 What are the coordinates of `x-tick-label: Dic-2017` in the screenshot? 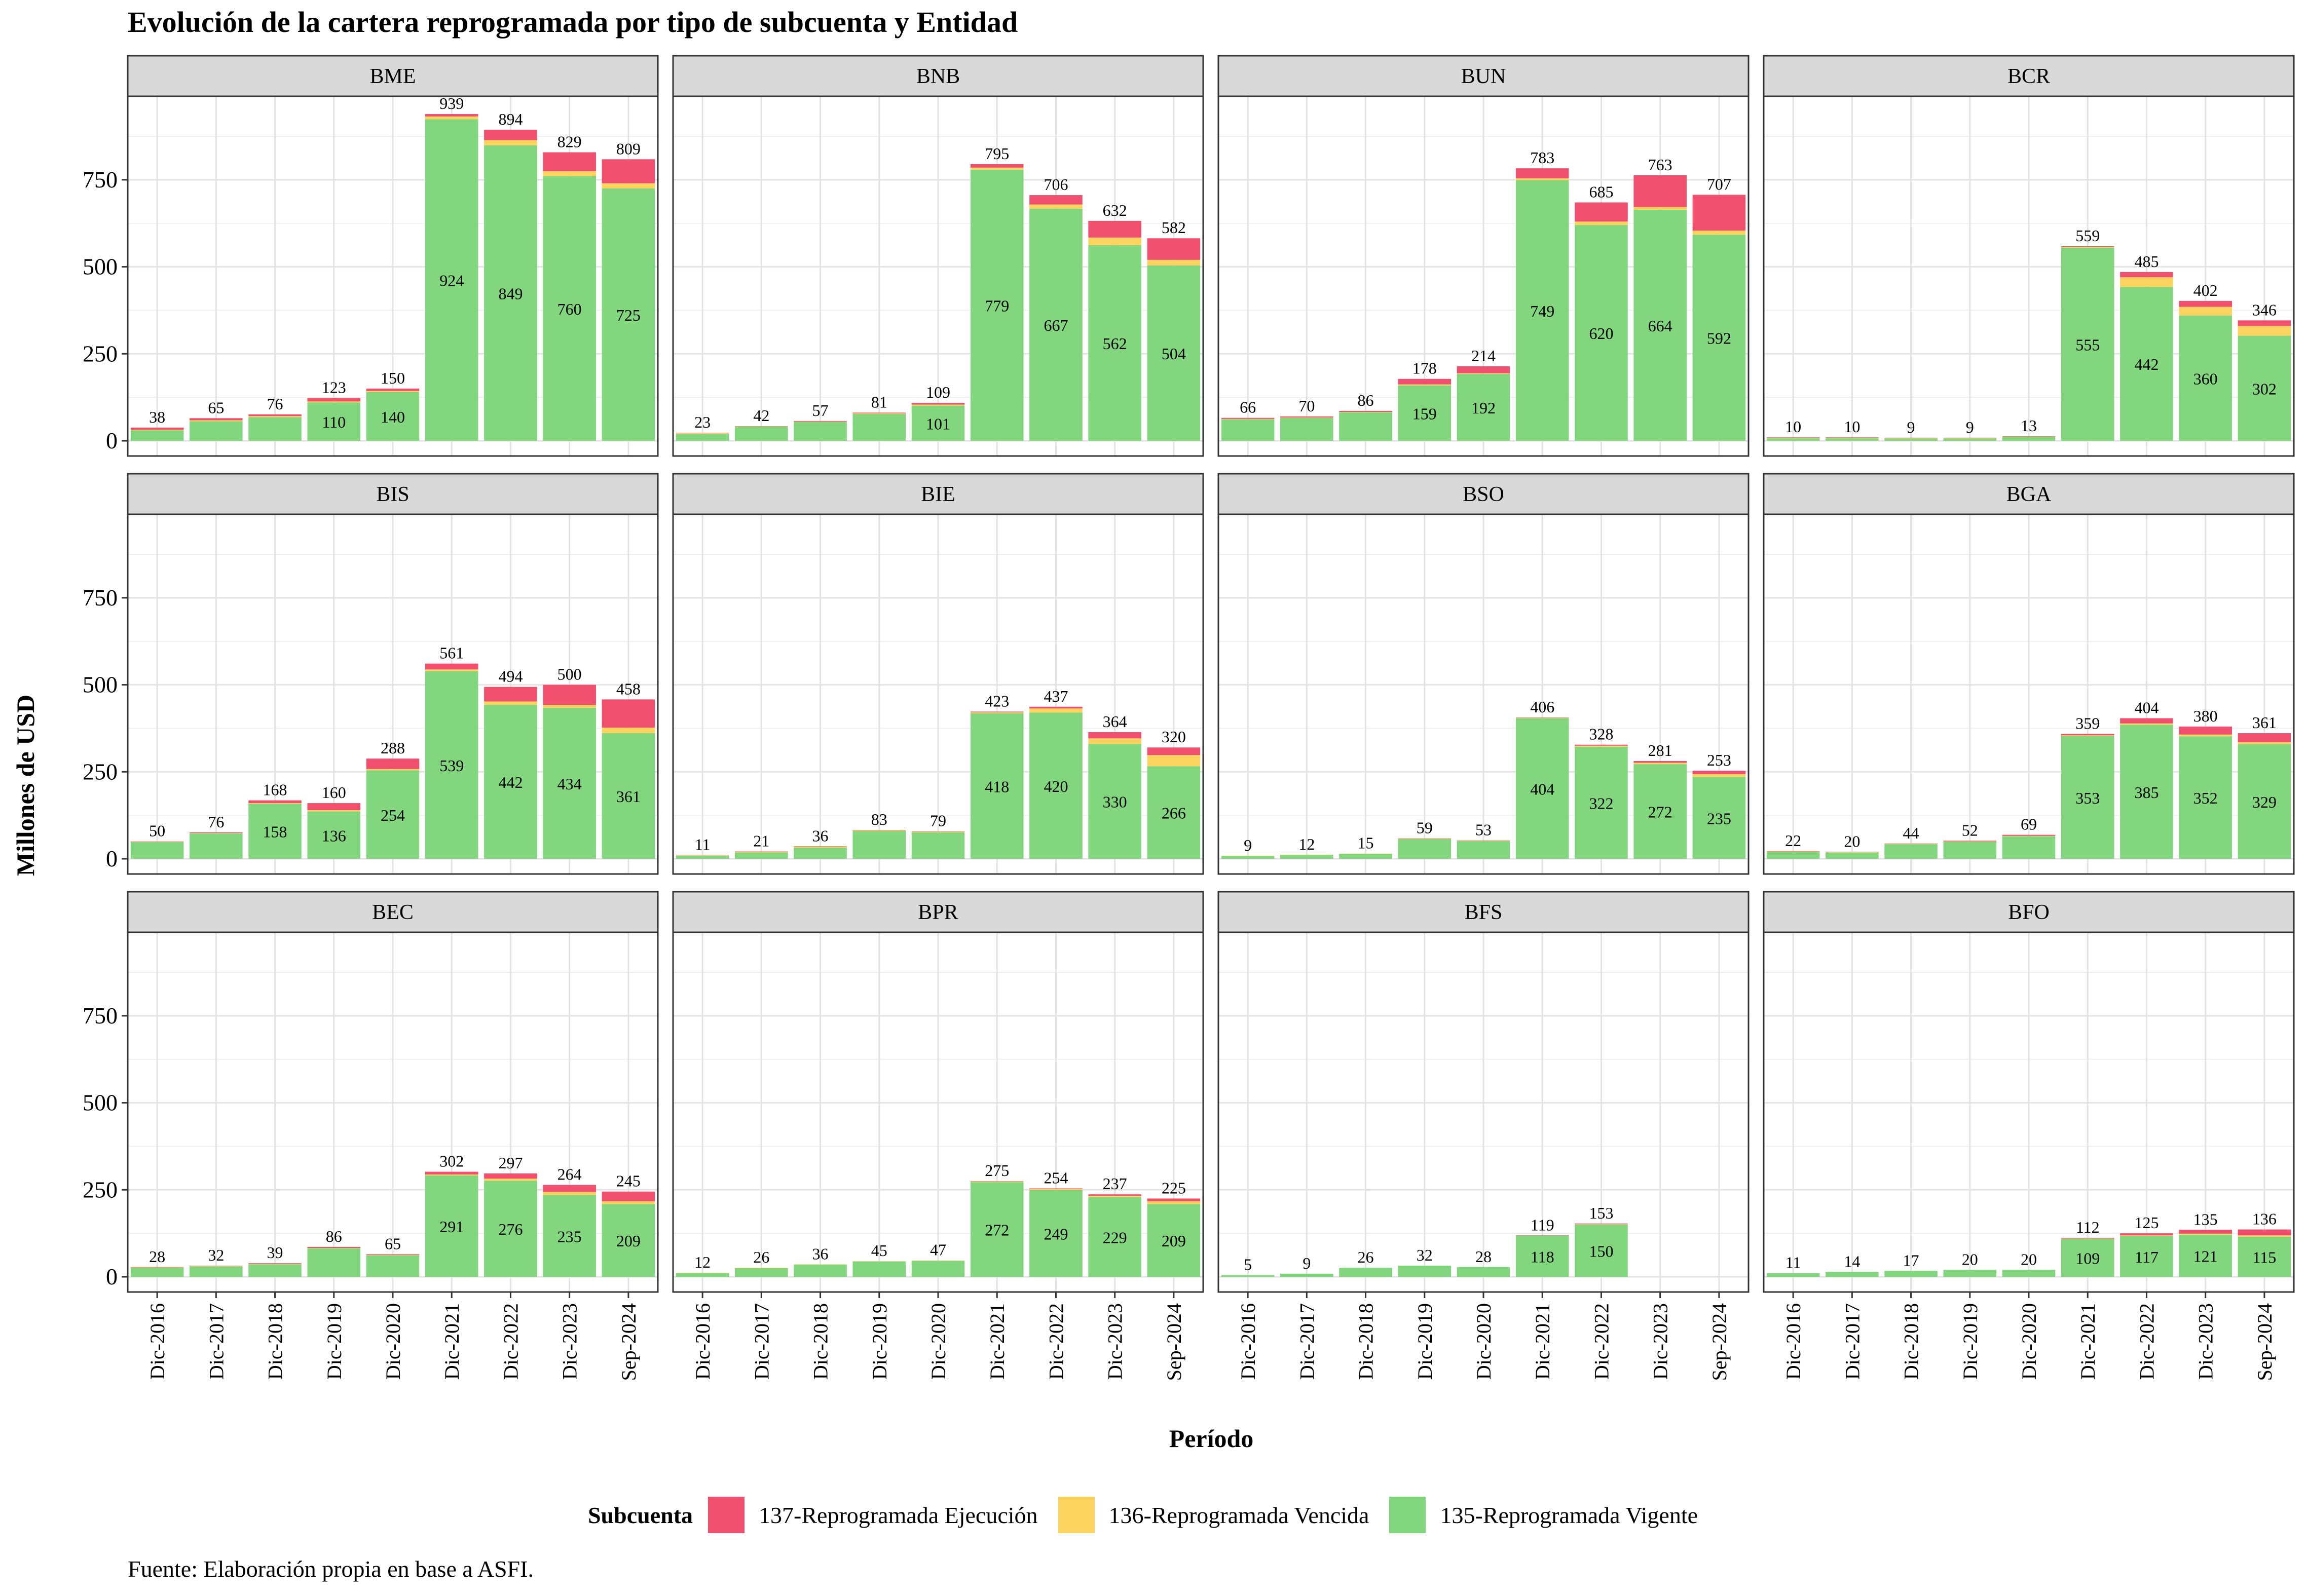 It's located at (761, 1341).